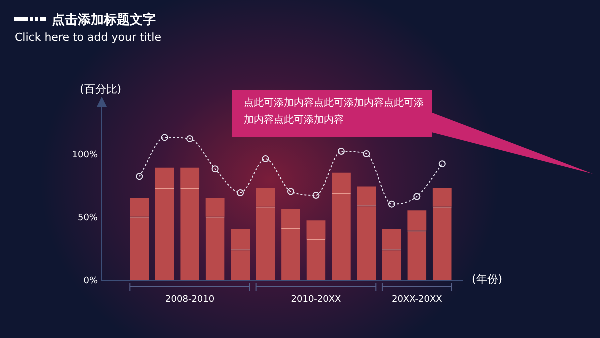 The height and width of the screenshot is (338, 600). I want to click on annotation: 点此可添加内容点此可添加内容点此可添加内容点此可添加内容, so click(332, 113).